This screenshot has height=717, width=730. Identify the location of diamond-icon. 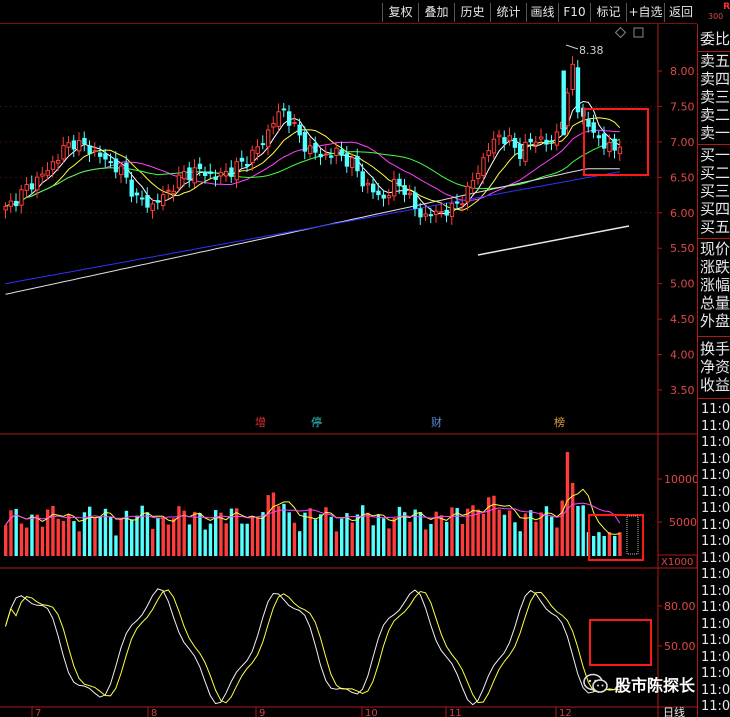
(620, 32).